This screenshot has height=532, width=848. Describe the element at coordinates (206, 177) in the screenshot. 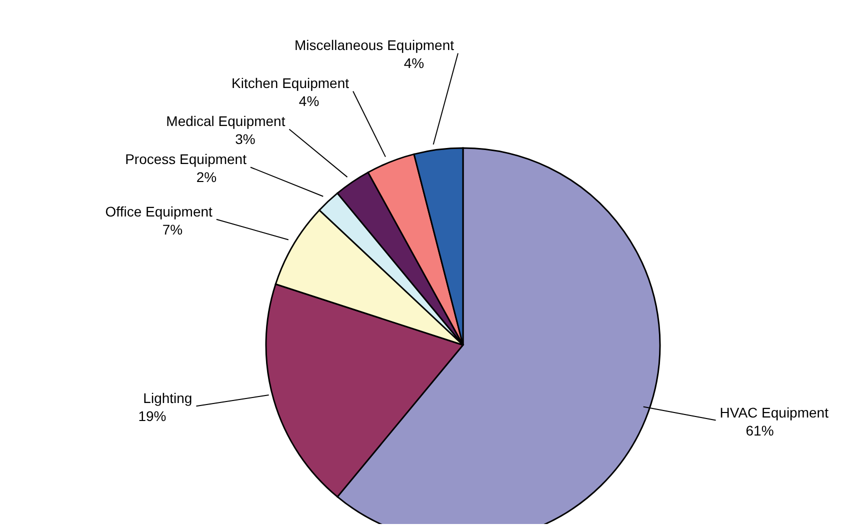

I see `data-label: 2%` at that location.